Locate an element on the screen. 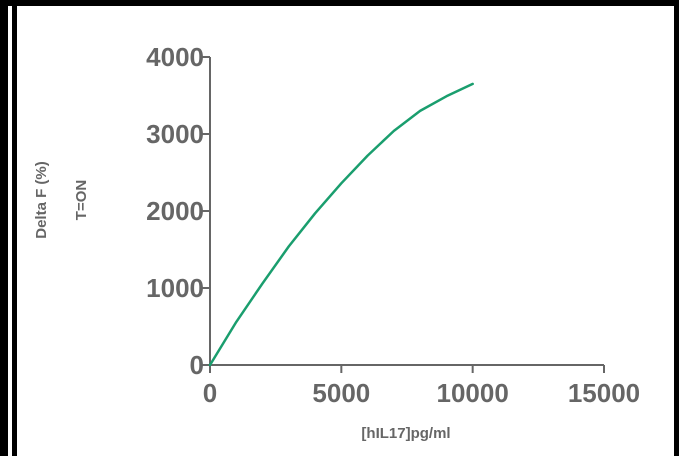  frame-border-top is located at coordinates (339, 3).